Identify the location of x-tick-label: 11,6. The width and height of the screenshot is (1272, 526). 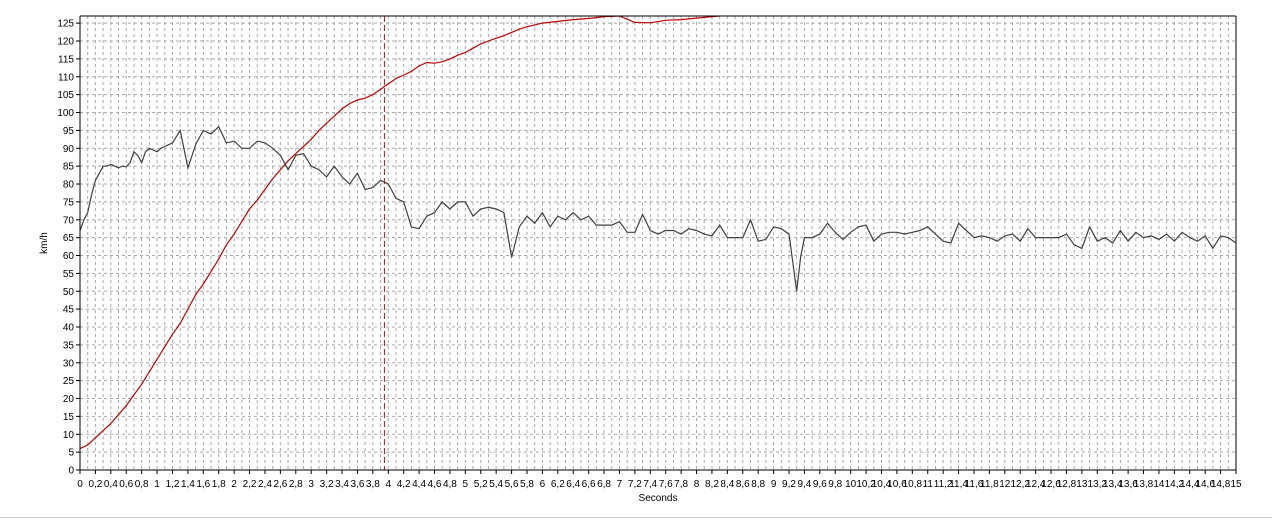
(974, 484).